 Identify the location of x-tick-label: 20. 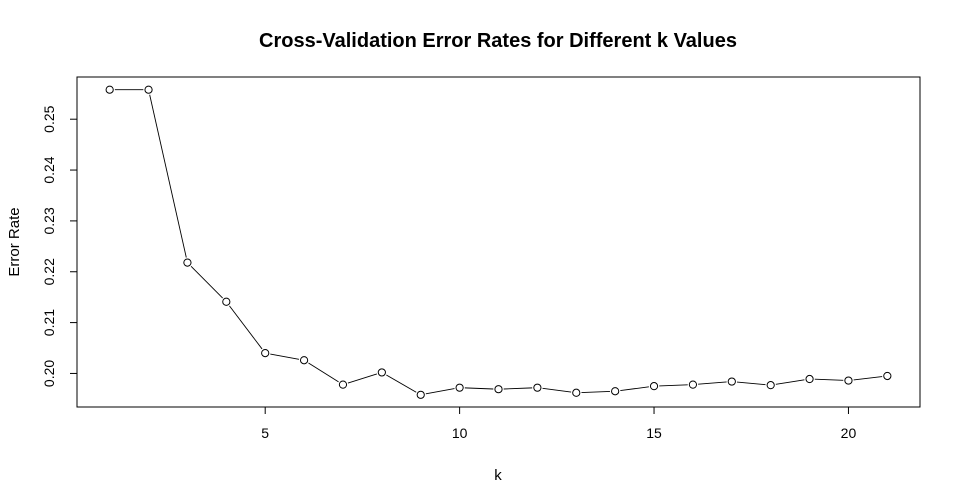
(849, 433).